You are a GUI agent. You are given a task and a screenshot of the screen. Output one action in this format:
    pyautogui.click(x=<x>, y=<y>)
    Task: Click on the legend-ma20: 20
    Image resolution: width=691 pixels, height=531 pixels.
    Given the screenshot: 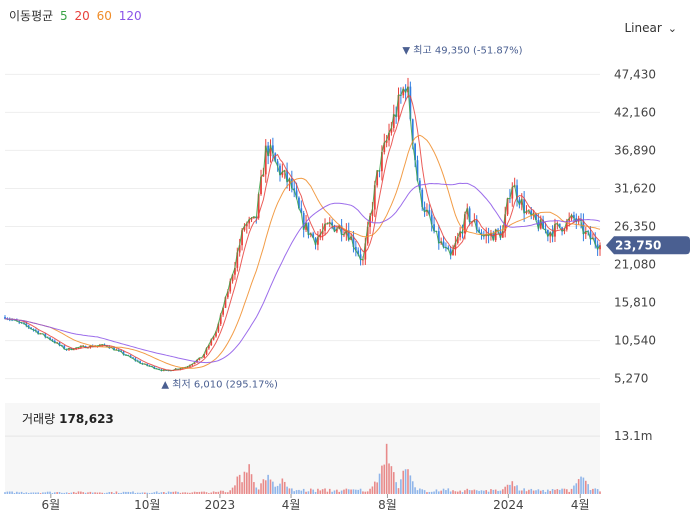 What is the action you would take?
    pyautogui.click(x=82, y=16)
    